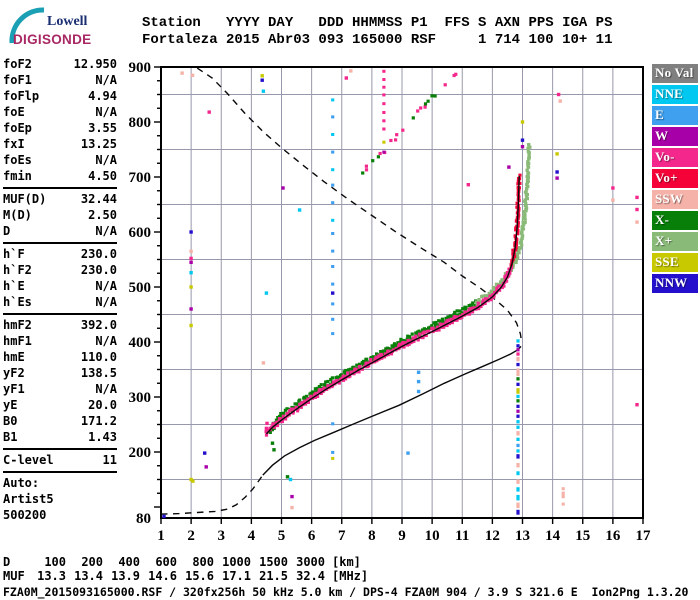 This screenshot has height=600, width=700. I want to click on param-row: hmE 110.0, so click(60, 357).